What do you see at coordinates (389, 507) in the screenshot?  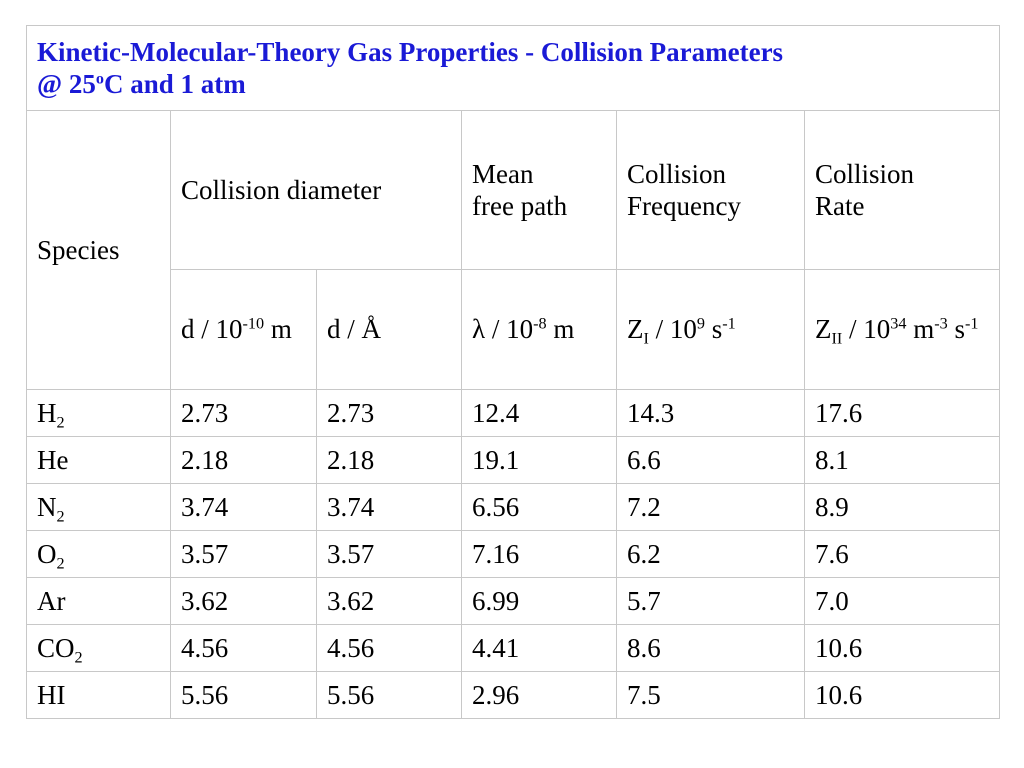 I see `d-a-cell: 3.74` at bounding box center [389, 507].